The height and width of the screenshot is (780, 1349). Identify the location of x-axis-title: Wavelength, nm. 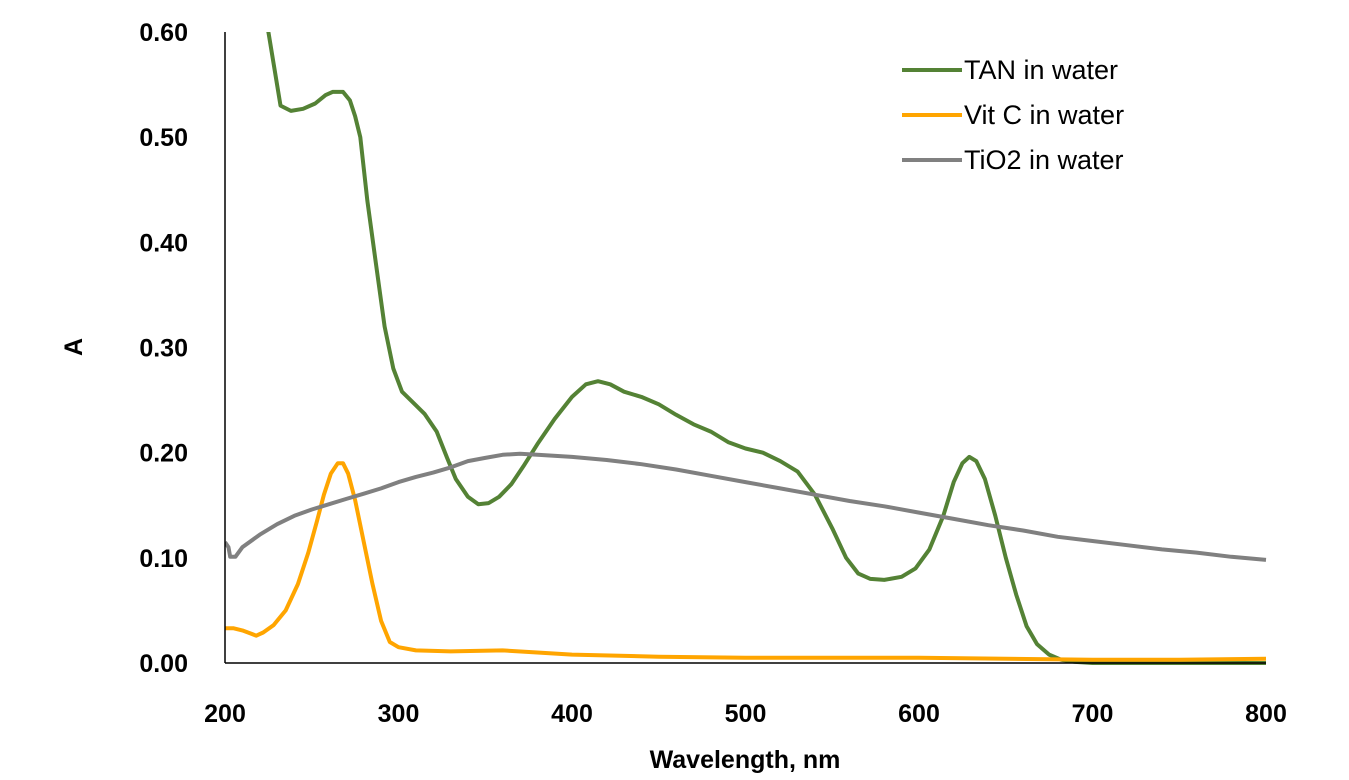
(745, 760).